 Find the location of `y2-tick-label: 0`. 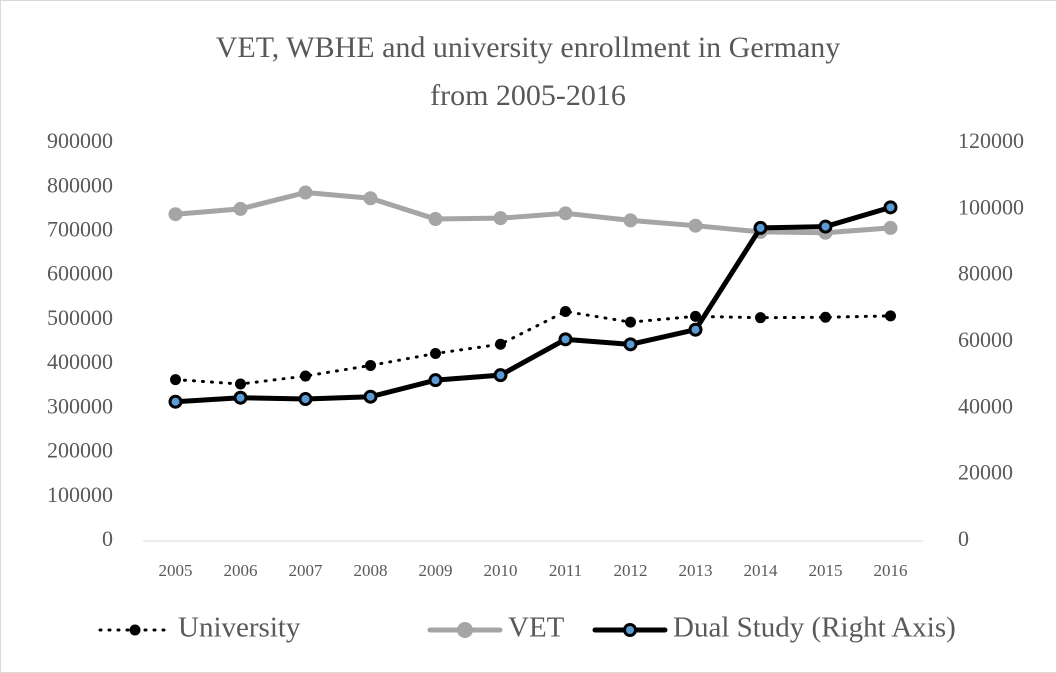

y2-tick-label: 0 is located at coordinates (963, 538).